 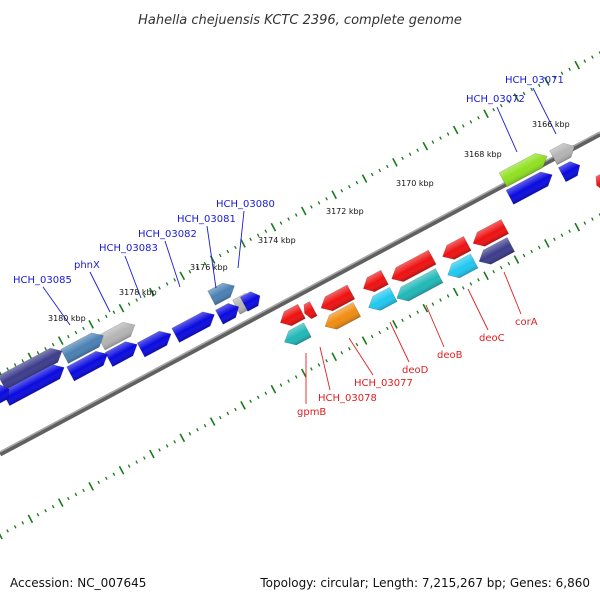 I want to click on gene-label-hch-03080: HCH_03080, so click(x=245, y=204).